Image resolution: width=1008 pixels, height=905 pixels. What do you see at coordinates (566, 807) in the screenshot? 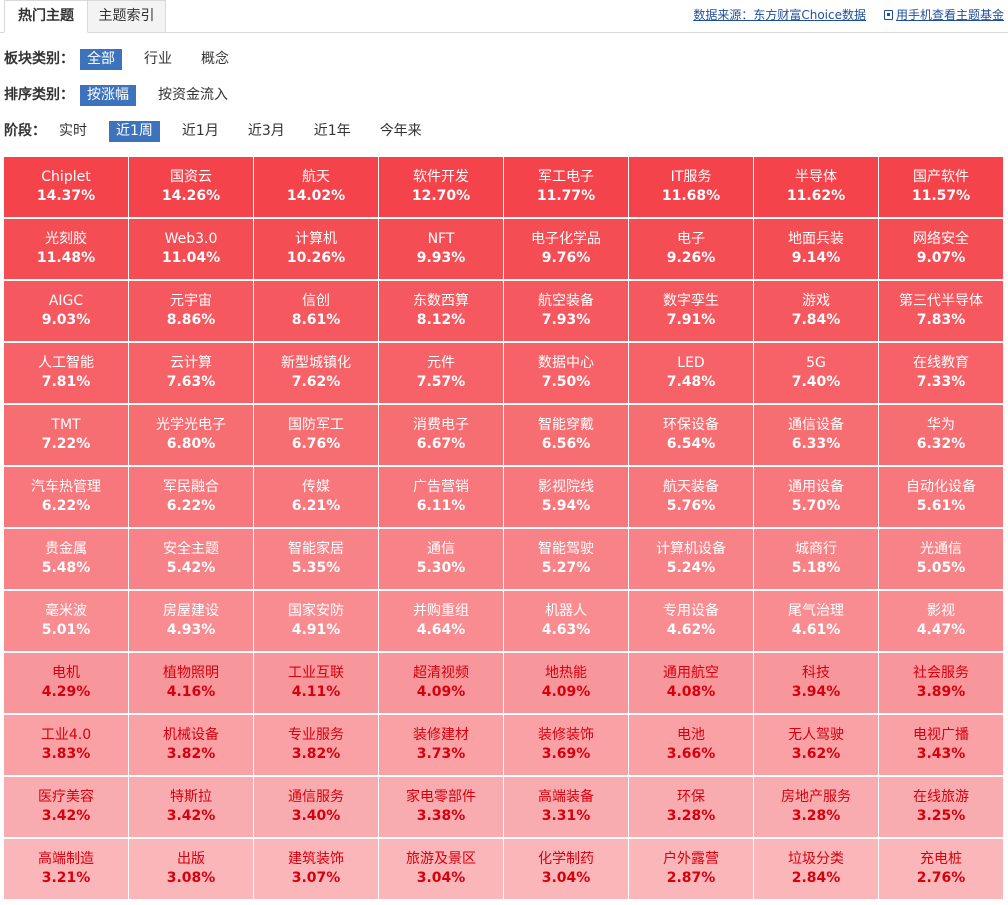
I see `theme-cell: 高端装备 3.31%` at bounding box center [566, 807].